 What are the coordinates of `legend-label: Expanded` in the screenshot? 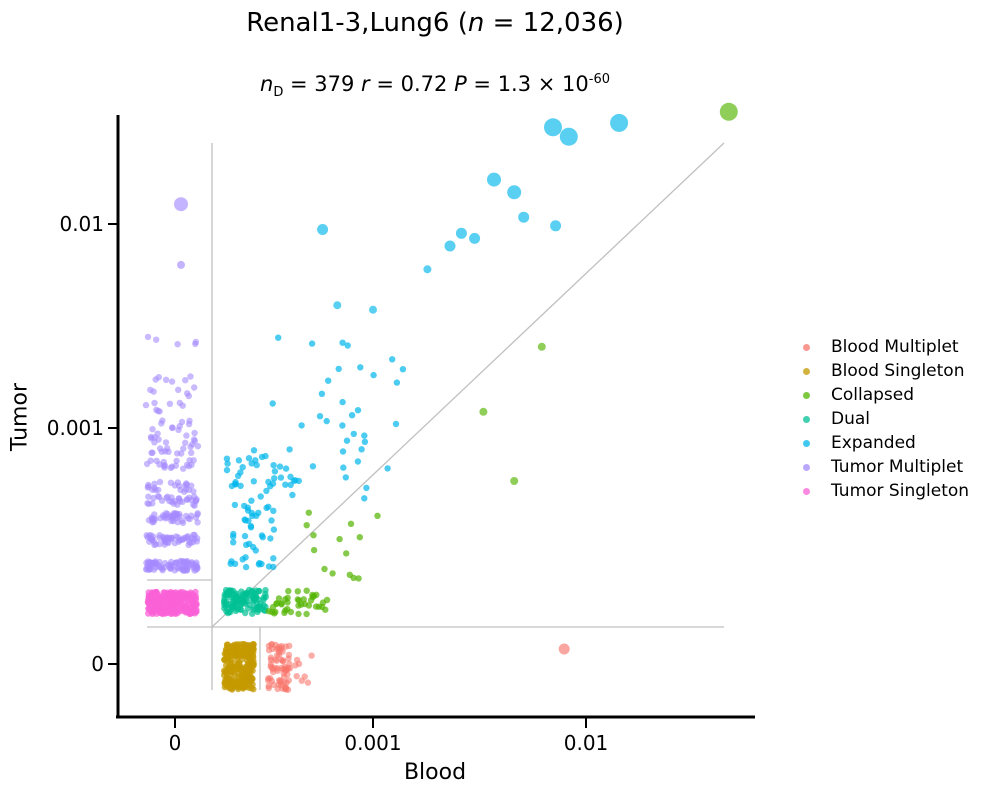 It's located at (873, 443).